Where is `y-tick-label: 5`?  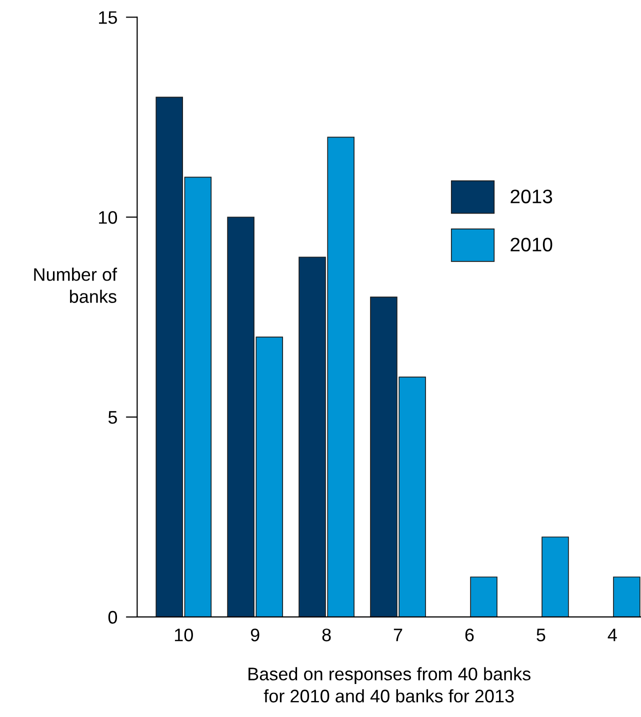
y-tick-label: 5 is located at coordinates (112, 417).